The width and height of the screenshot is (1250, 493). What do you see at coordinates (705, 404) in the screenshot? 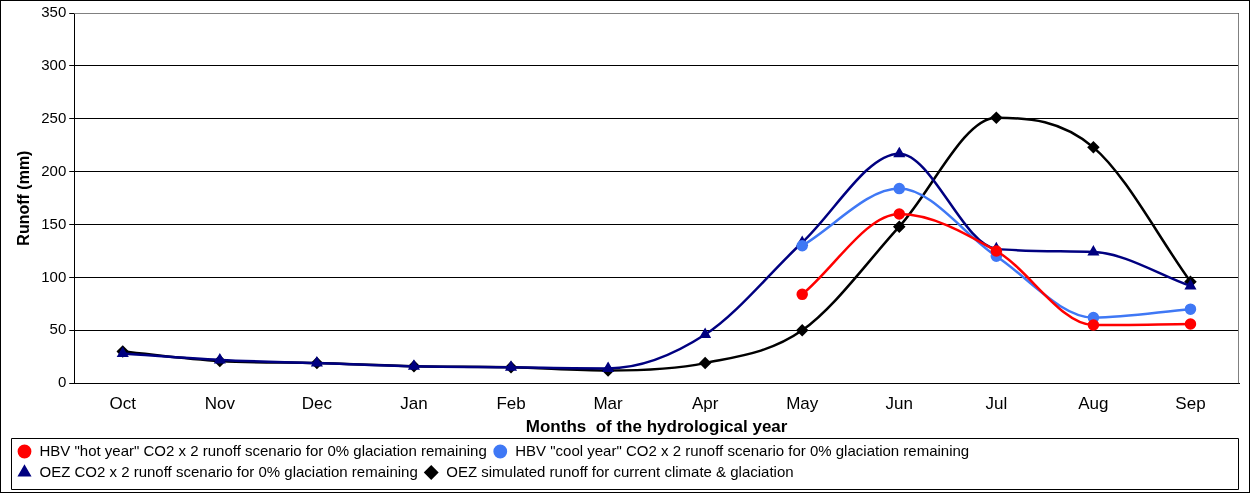
I see `x-tick-label: Apr` at bounding box center [705, 404].